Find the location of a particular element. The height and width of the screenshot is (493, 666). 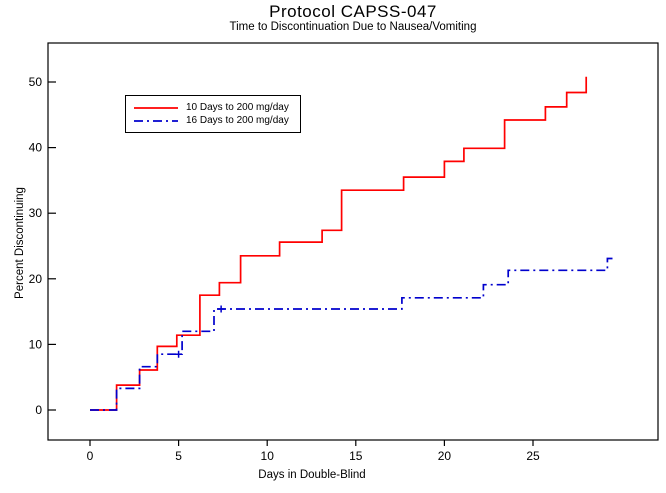

x-tick-label: 25 is located at coordinates (533, 456).